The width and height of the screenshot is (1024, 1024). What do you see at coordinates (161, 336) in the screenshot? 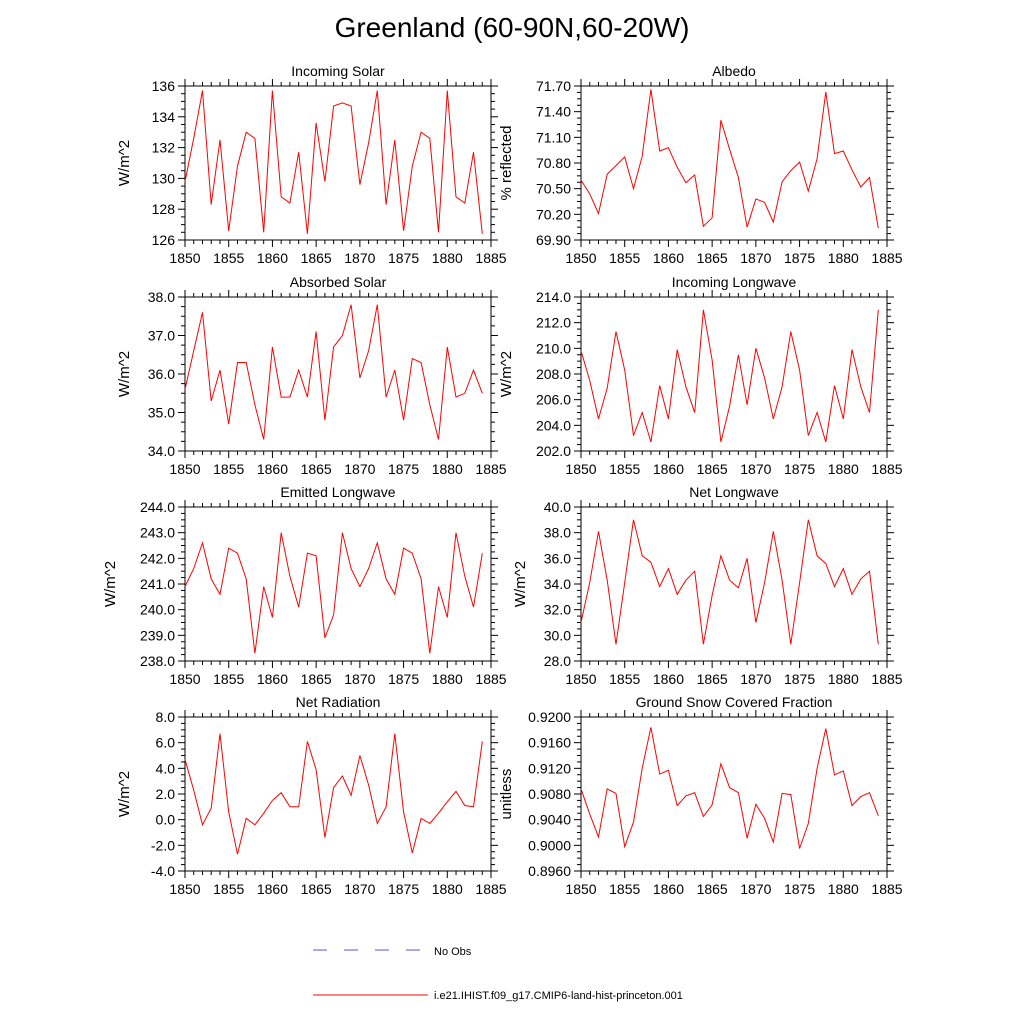
I see `y-tick-label: 37.0` at bounding box center [161, 336].